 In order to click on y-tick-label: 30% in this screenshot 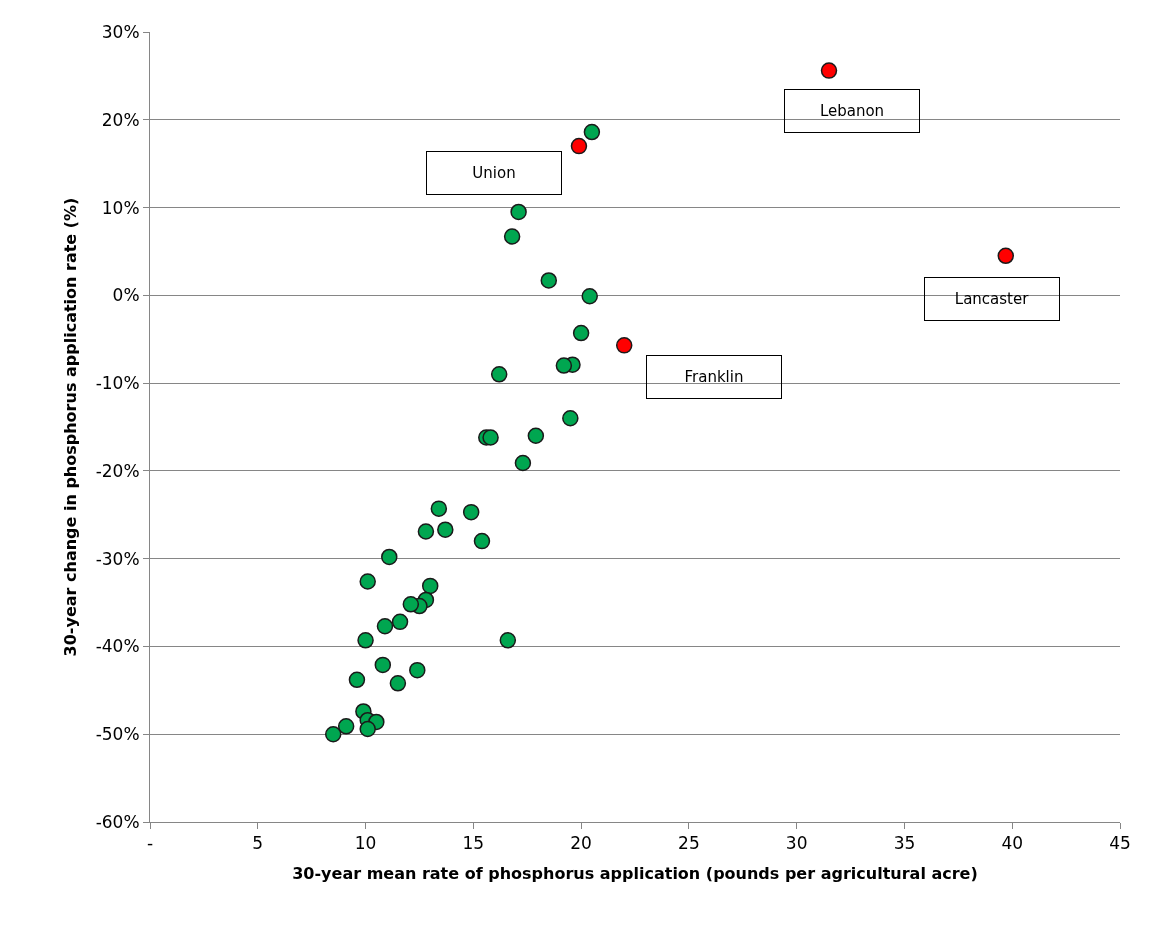, I will do `click(120, 31)`.